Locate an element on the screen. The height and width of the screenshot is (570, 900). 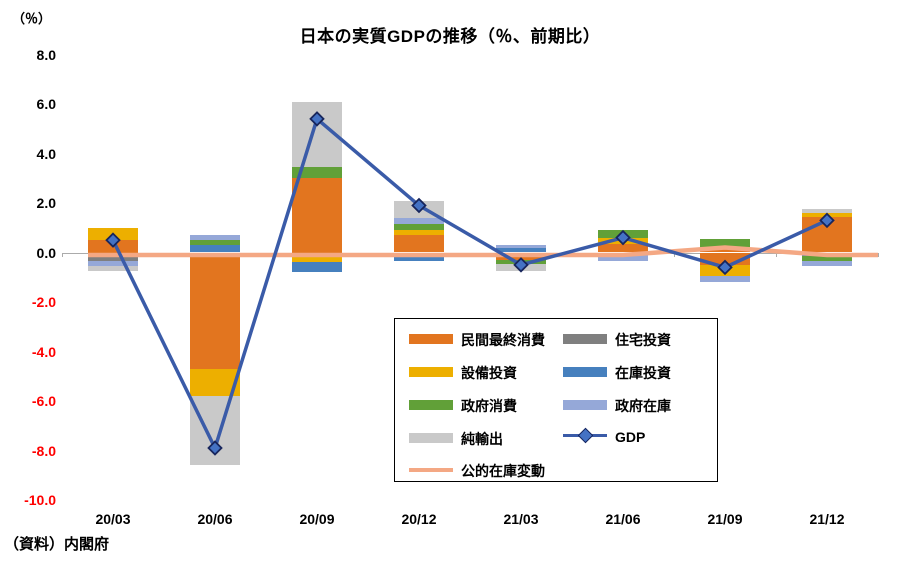
legend-item-public_inventory_change: 公的在庫変動 is located at coordinates (484, 470).